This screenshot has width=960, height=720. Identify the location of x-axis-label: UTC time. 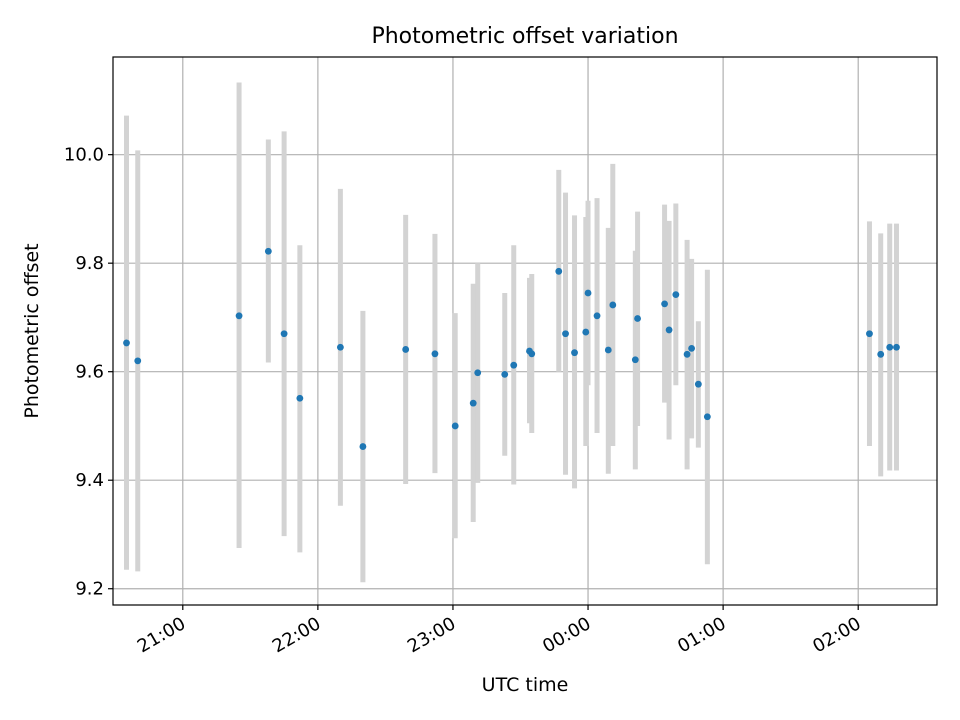
(525, 685).